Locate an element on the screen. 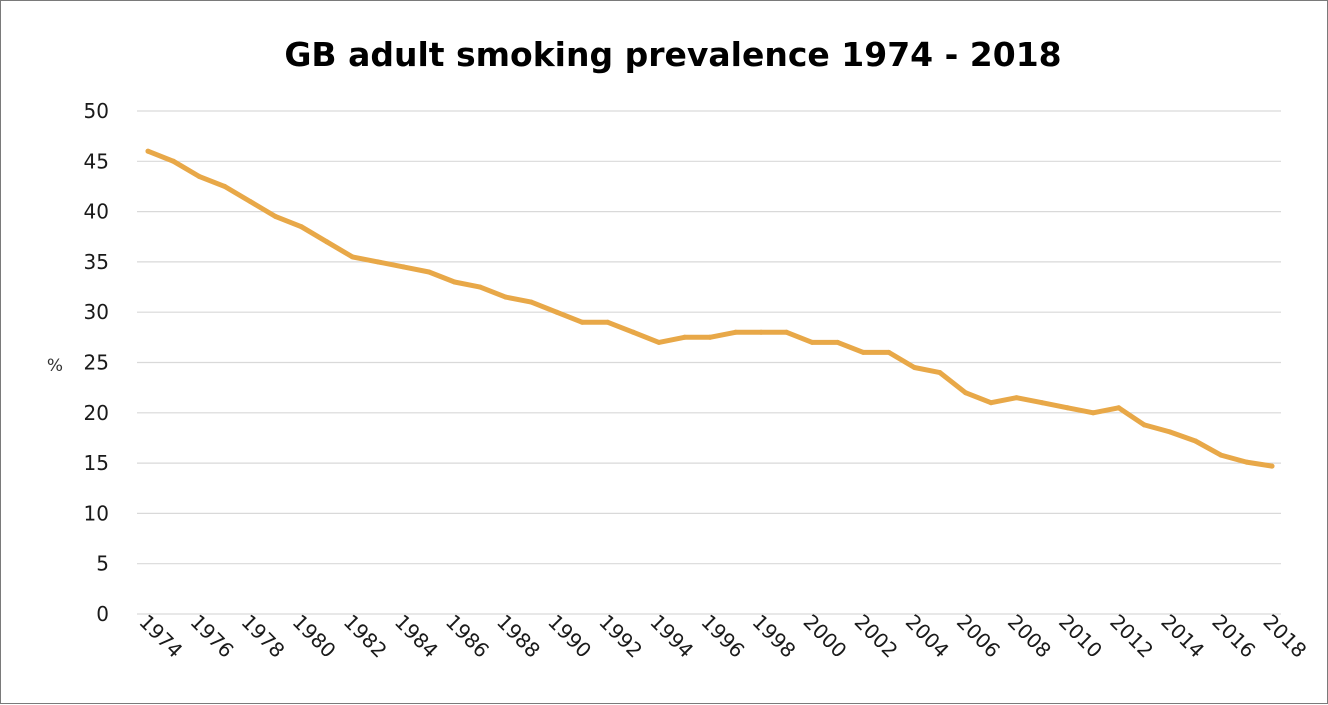 This screenshot has height=705, width=1328. x-tick-label: 2018 is located at coordinates (1284, 636).